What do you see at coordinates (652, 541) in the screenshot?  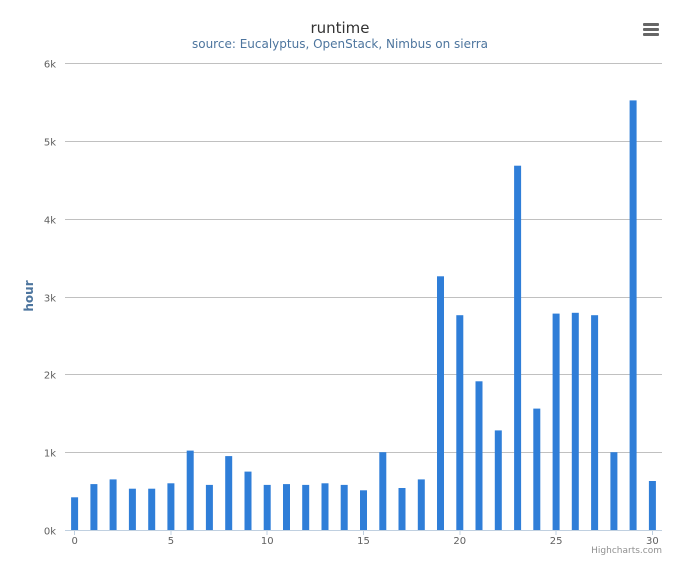 I see `x-tick-label: 30` at bounding box center [652, 541].